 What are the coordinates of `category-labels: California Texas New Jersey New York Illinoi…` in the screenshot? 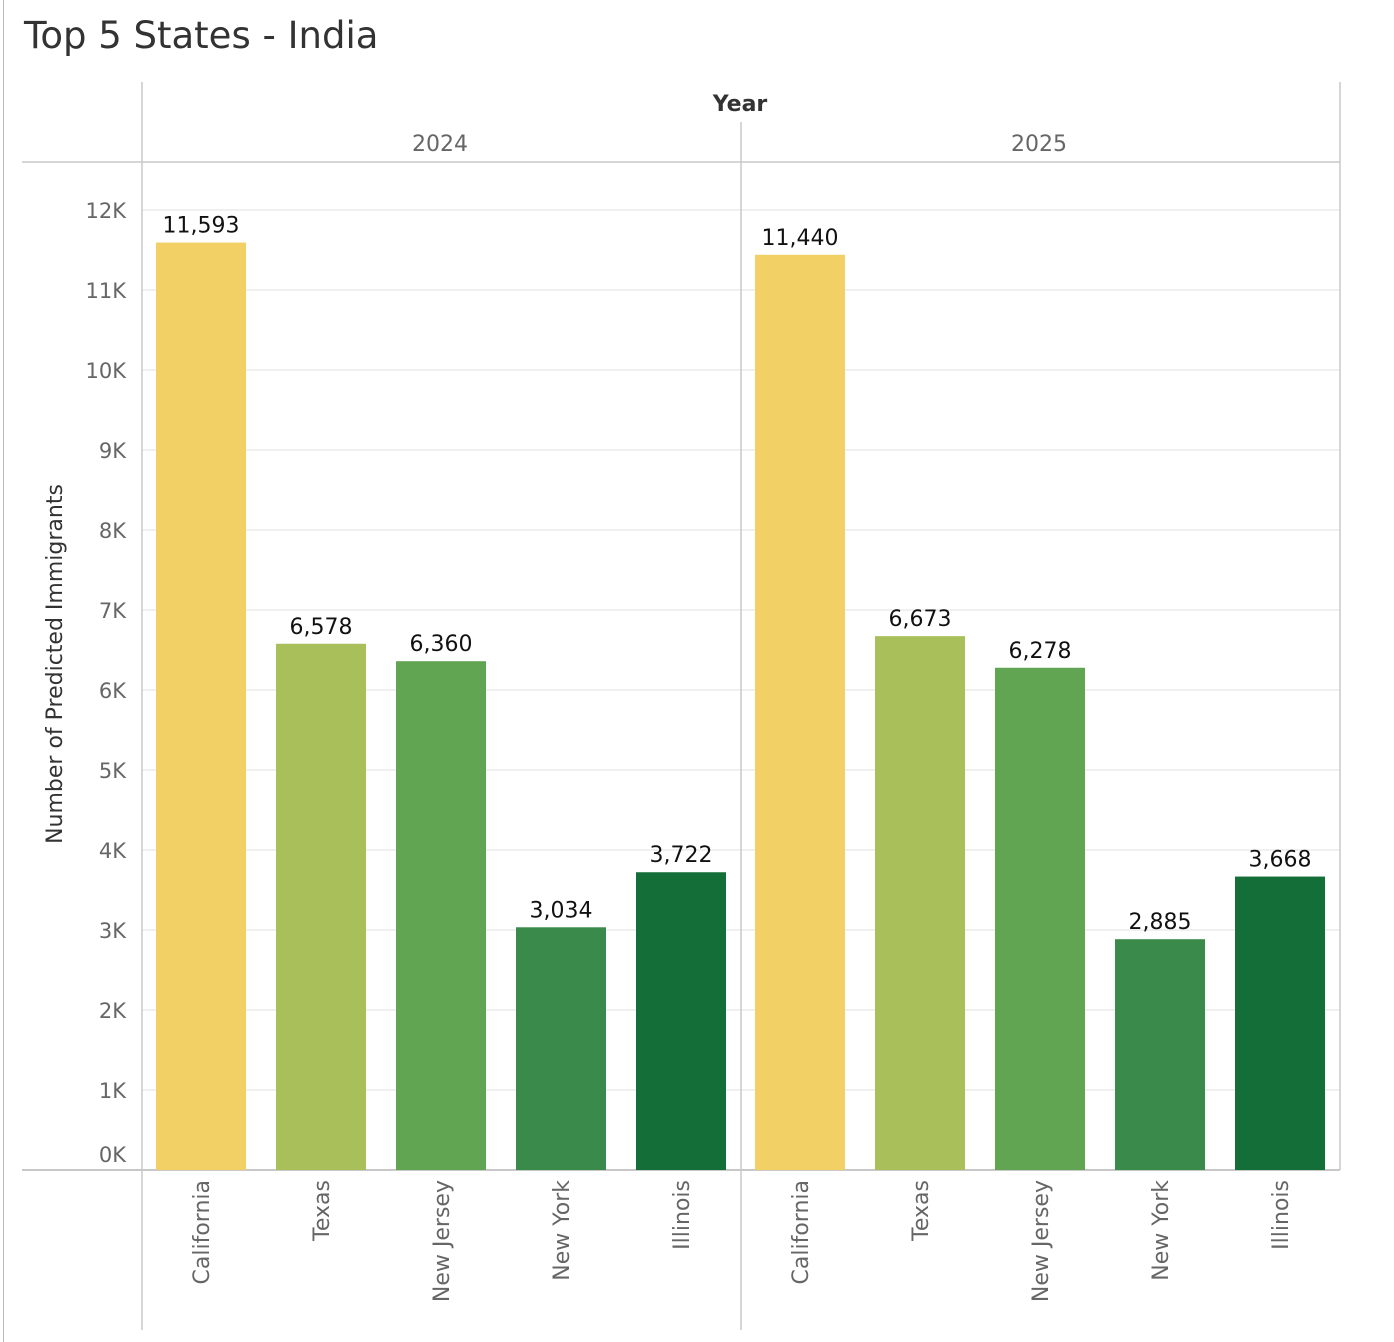 It's located at (742, 1241).